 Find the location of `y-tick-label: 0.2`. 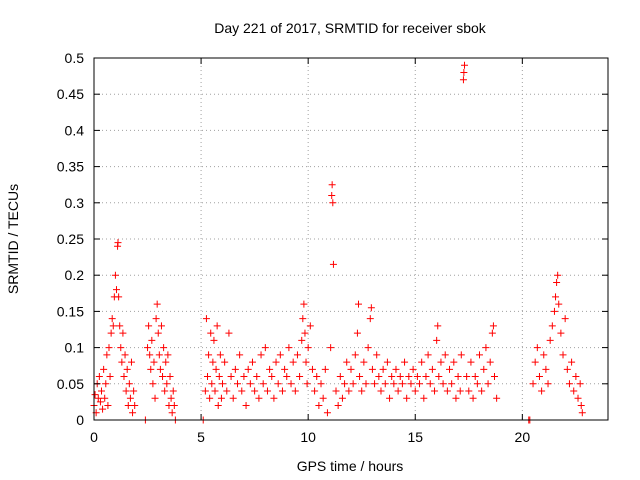

y-tick-label: 0.2 is located at coordinates (75, 275).